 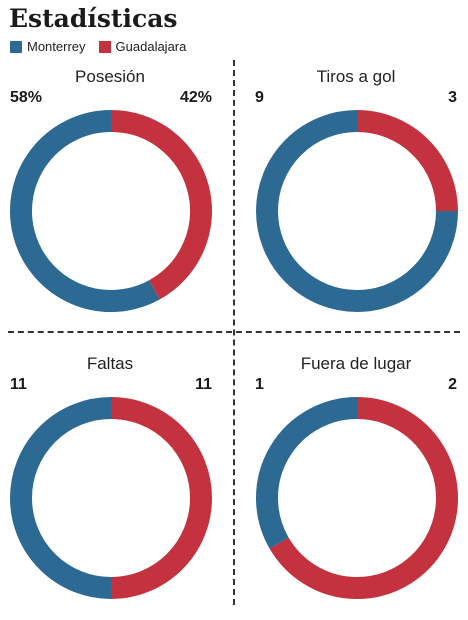 I want to click on value-guadalajara-posesion: 42%, so click(x=195, y=97).